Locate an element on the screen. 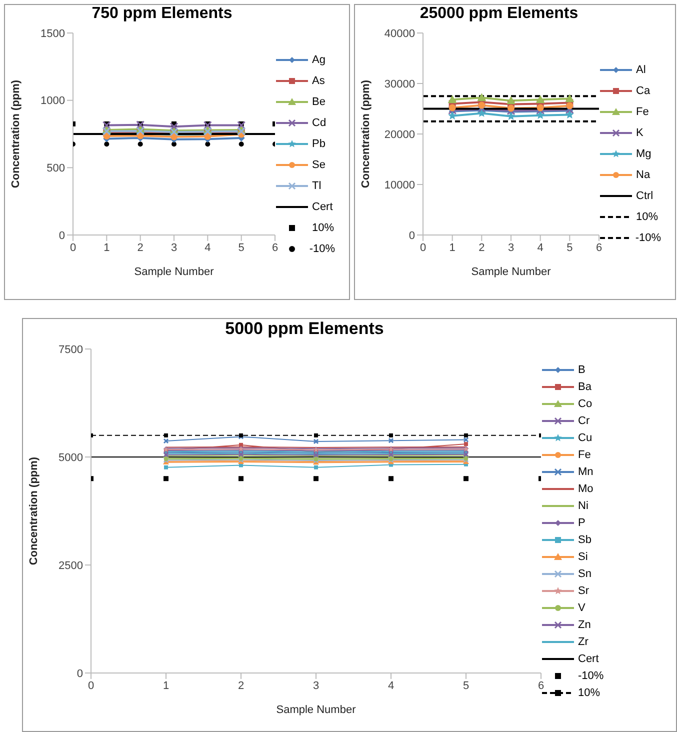 Image resolution: width=677 pixels, height=732 pixels. legend-label: Tl is located at coordinates (317, 186).